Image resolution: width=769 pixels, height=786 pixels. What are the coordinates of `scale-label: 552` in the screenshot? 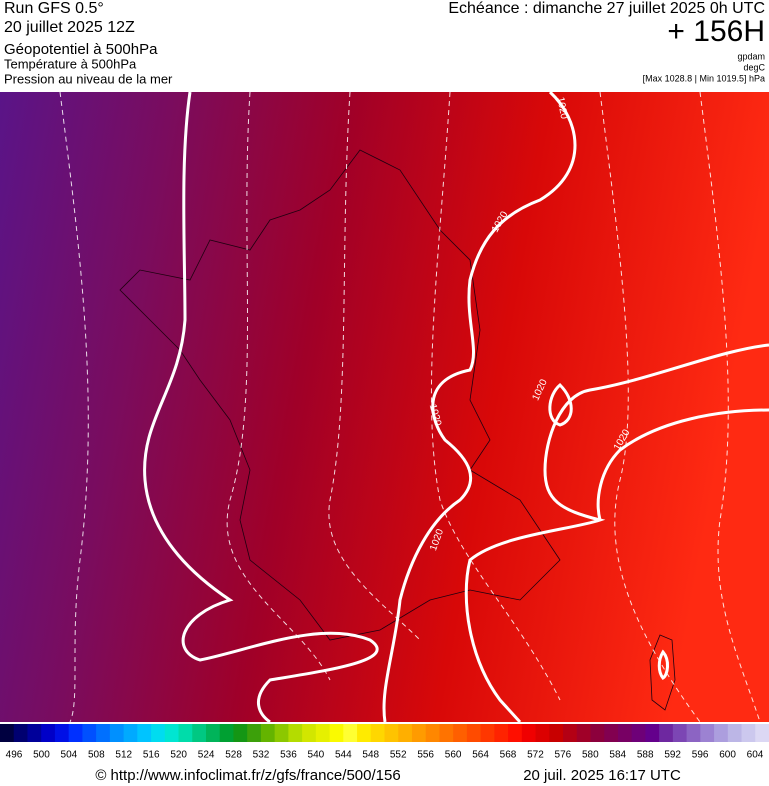 It's located at (398, 755).